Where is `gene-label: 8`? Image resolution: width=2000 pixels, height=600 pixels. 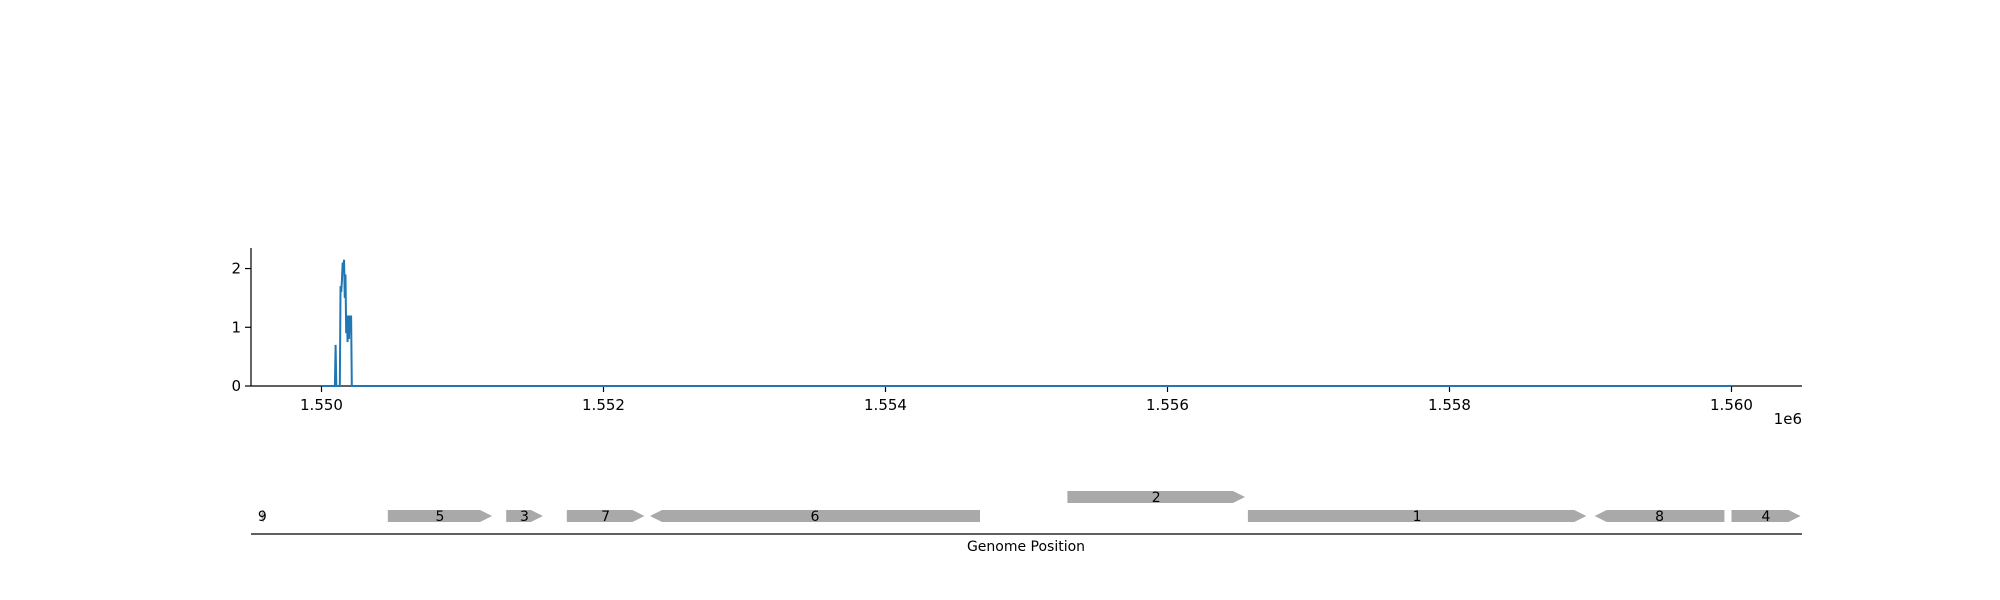
gene-label: 8 is located at coordinates (1659, 517).